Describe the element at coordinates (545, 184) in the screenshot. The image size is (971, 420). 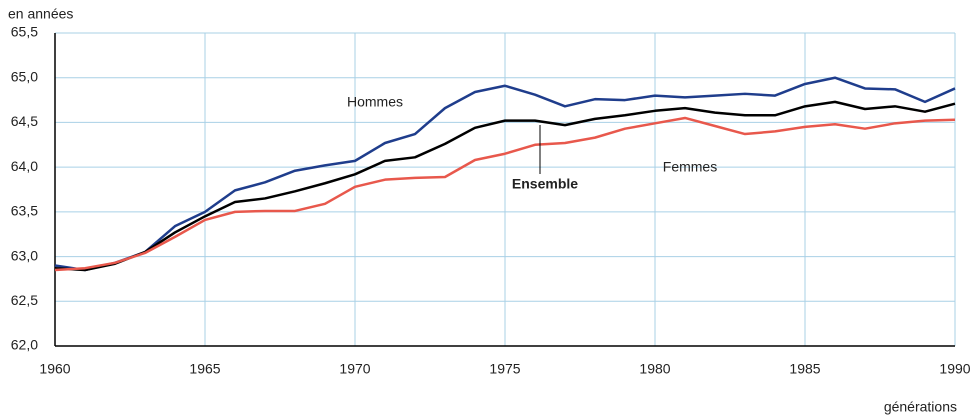
I see `series-label: Ensemble` at that location.